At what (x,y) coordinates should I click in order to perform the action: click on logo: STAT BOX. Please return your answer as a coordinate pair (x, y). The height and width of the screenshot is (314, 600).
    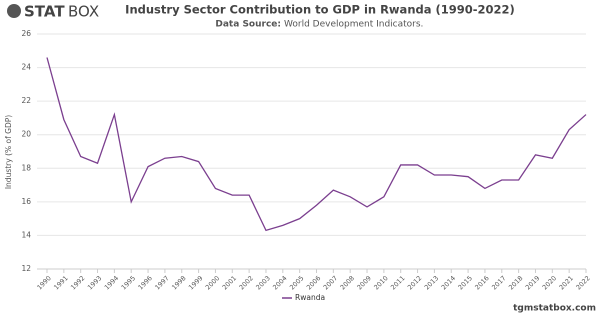
    Looking at the image, I should click on (53, 12).